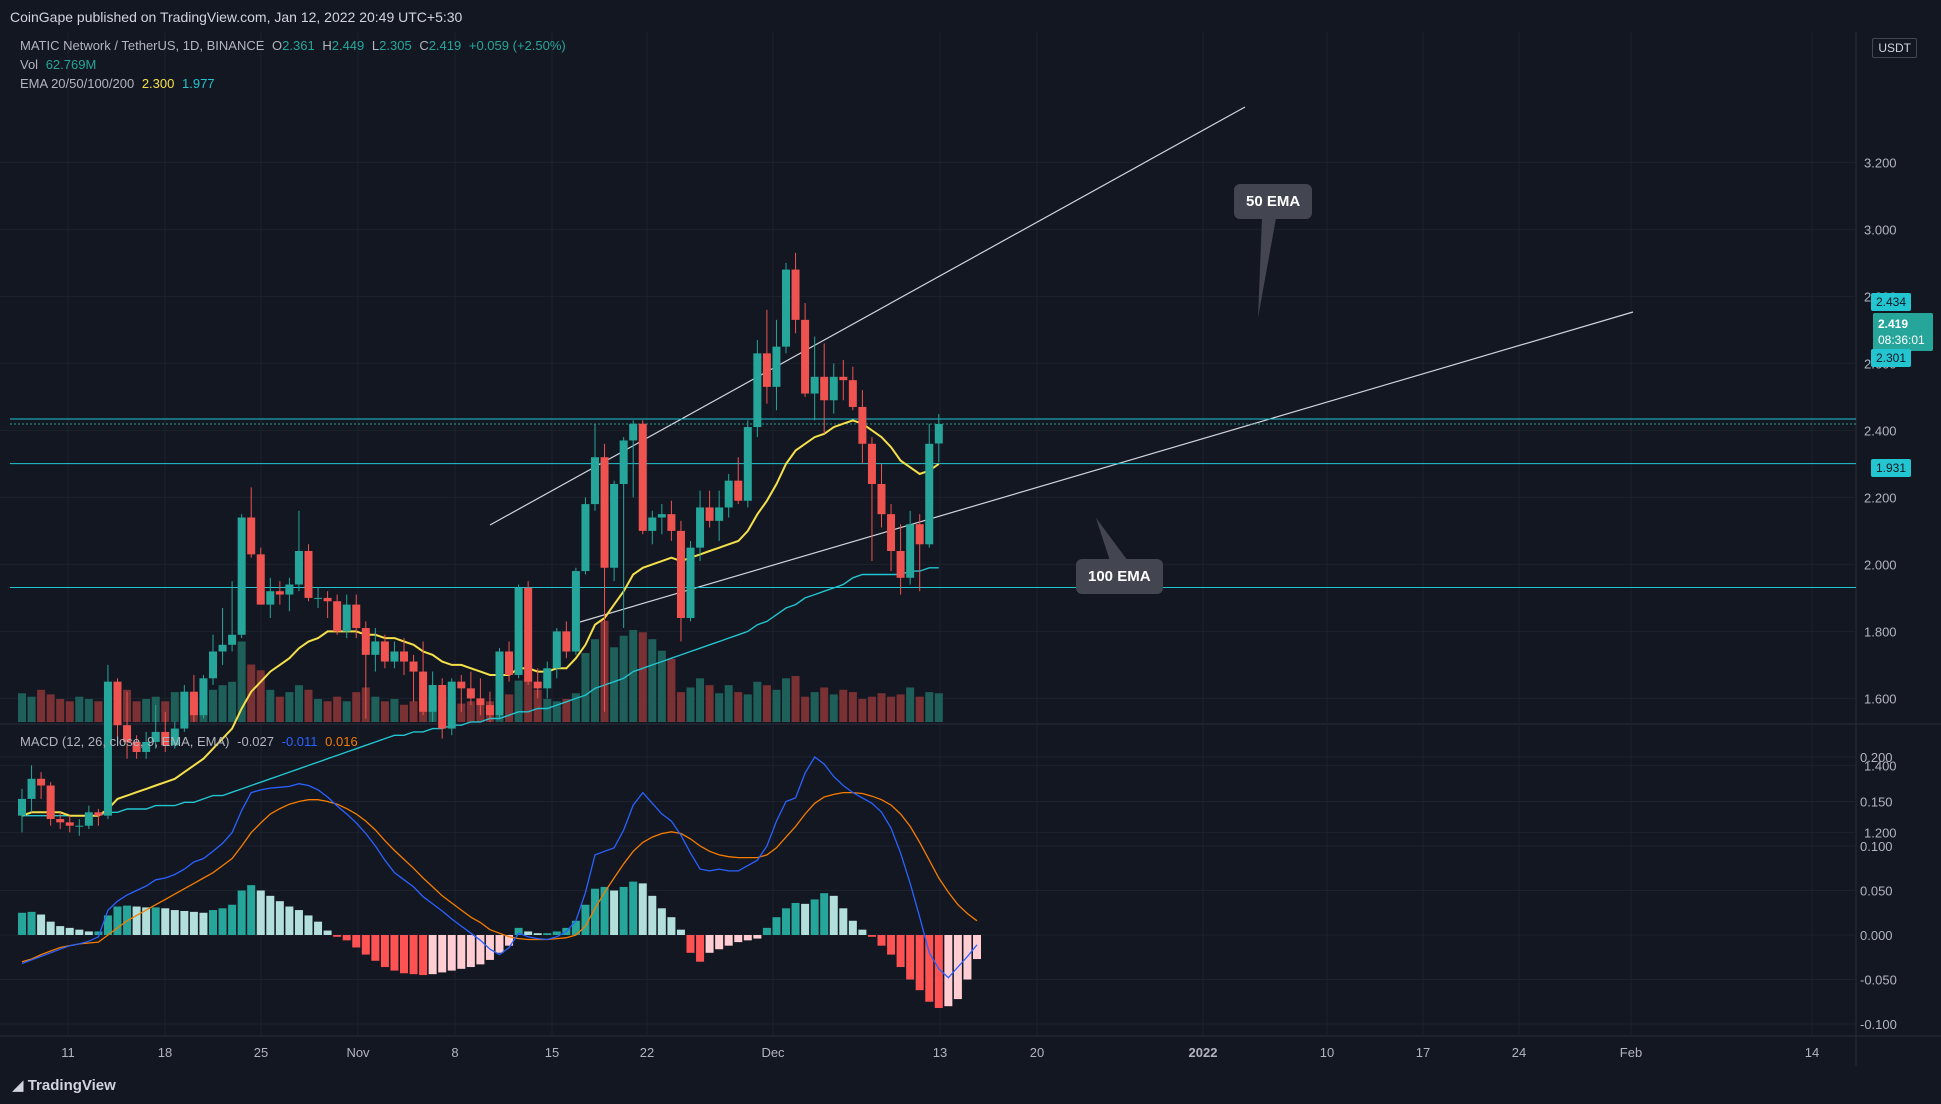 The image size is (1941, 1104). I want to click on tradingview-logo: ◢ TradingView, so click(64, 1085).